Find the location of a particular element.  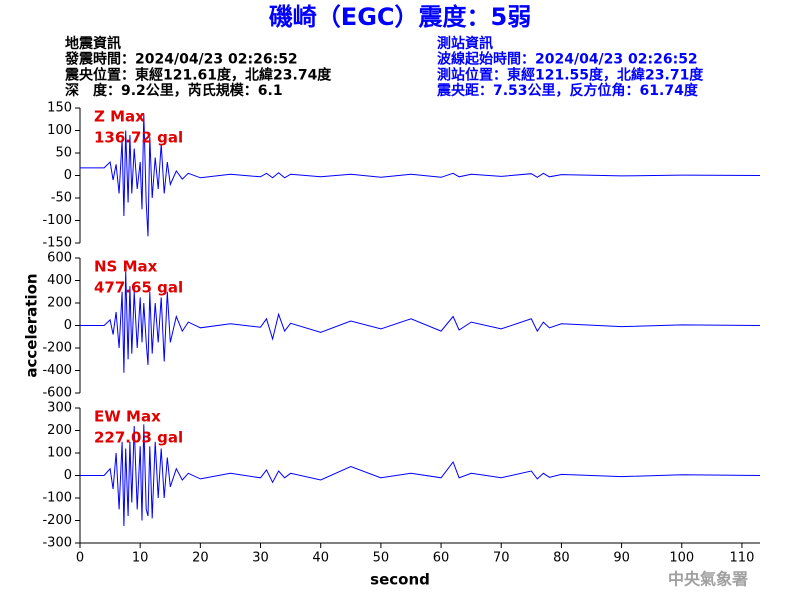

x-tick-label: 110 is located at coordinates (742, 558).